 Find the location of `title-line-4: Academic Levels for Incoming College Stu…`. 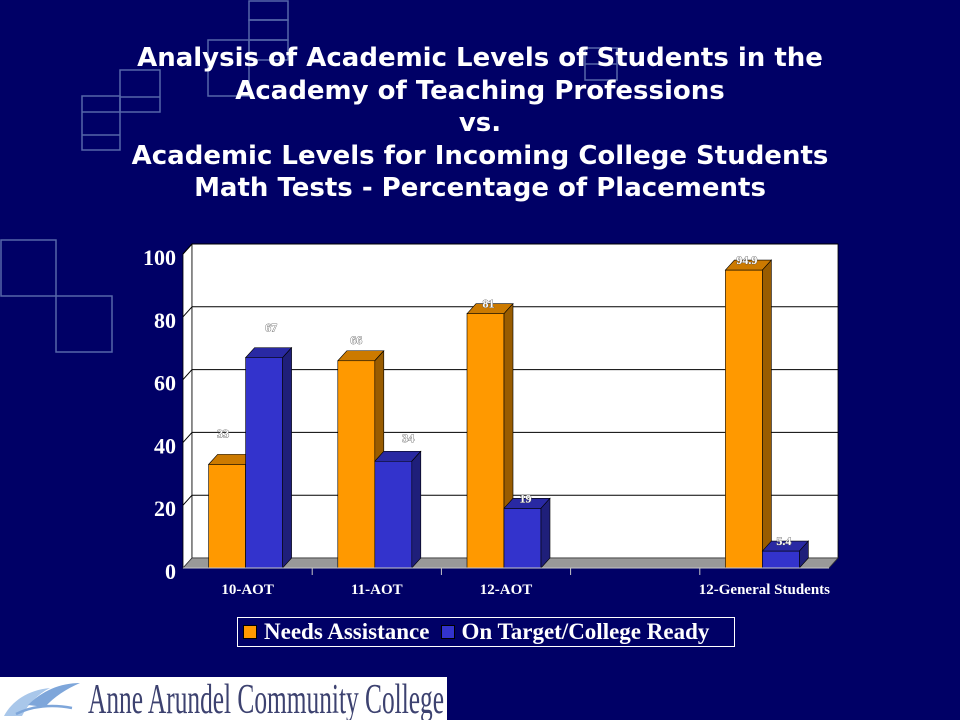

title-line-4: Academic Levels for Incoming College Stu… is located at coordinates (480, 155).